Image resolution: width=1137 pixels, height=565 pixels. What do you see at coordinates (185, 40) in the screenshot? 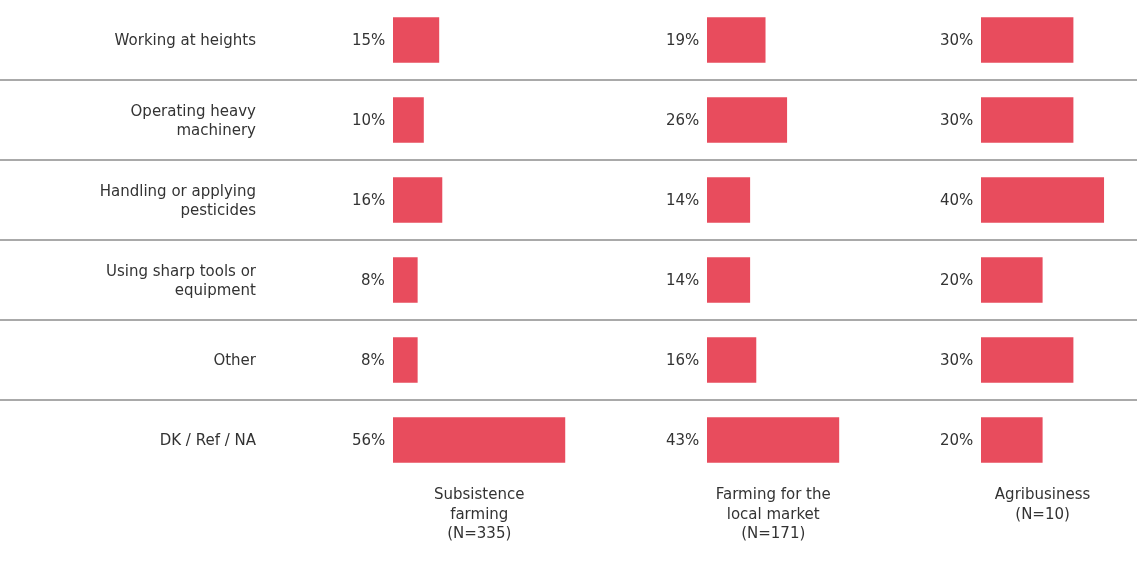
I see `y-tick-label: Working at heights` at bounding box center [185, 40].